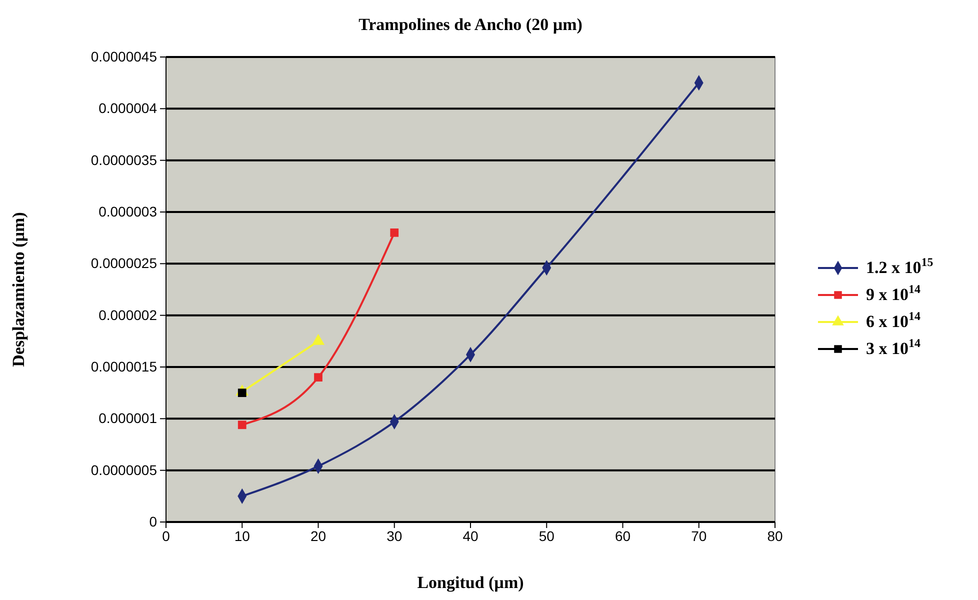 This screenshot has width=978, height=600. Describe the element at coordinates (124, 160) in the screenshot. I see `y-tick-label: 0.0000035` at that location.